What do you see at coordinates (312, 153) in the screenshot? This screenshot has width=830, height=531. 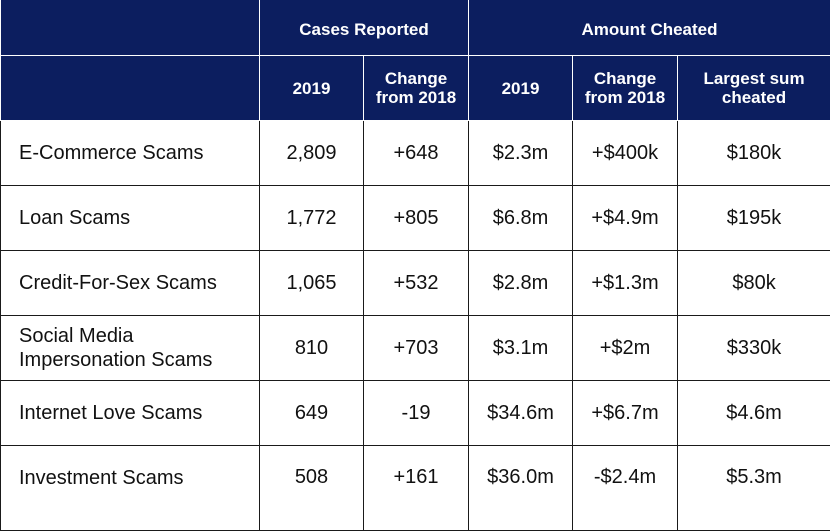 I see `cell-cases-2019: 2,809` at bounding box center [312, 153].